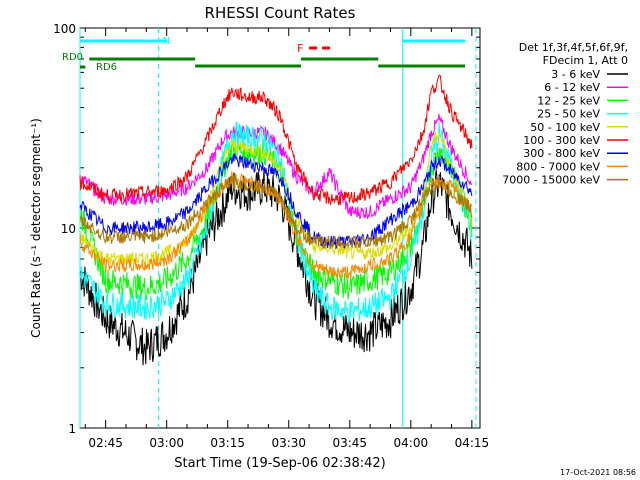 This screenshot has height=480, width=640. Describe the element at coordinates (551, 180) in the screenshot. I see `legend-label: 7000 - 15000 keV` at that location.